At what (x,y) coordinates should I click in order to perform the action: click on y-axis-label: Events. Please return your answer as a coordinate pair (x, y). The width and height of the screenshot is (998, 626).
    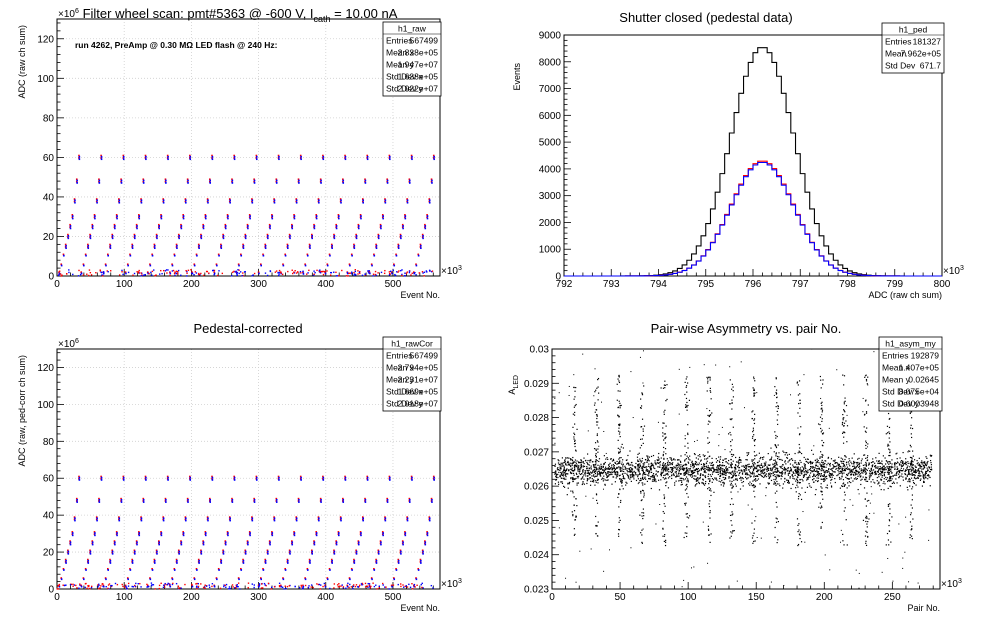
    Looking at the image, I should click on (517, 77).